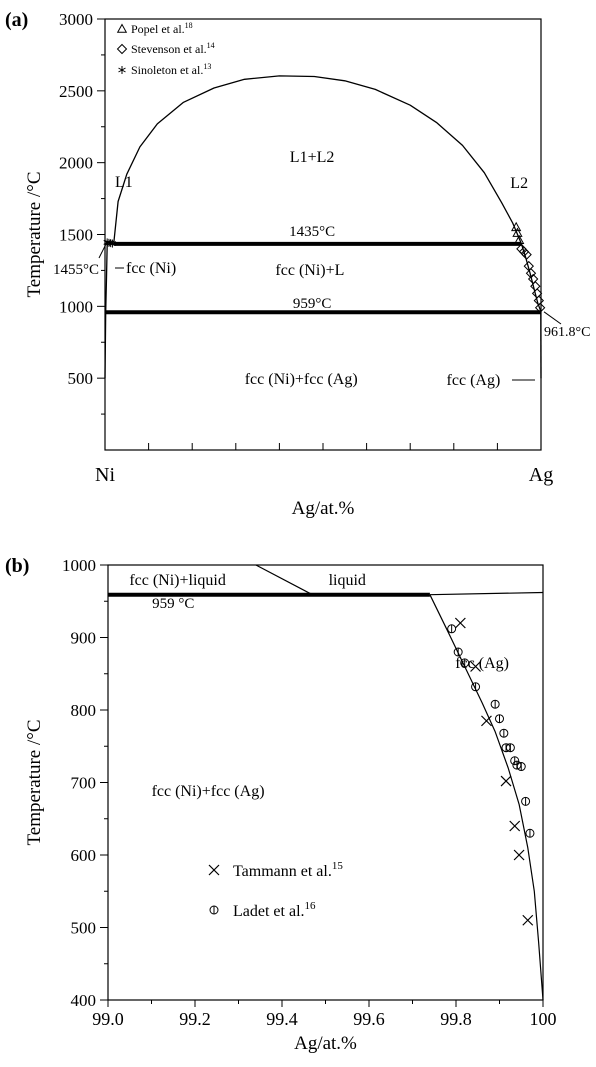 Image resolution: width=596 pixels, height=1067 pixels. Describe the element at coordinates (195, 1019) in the screenshot. I see `x-tick-label: 99.2` at that location.